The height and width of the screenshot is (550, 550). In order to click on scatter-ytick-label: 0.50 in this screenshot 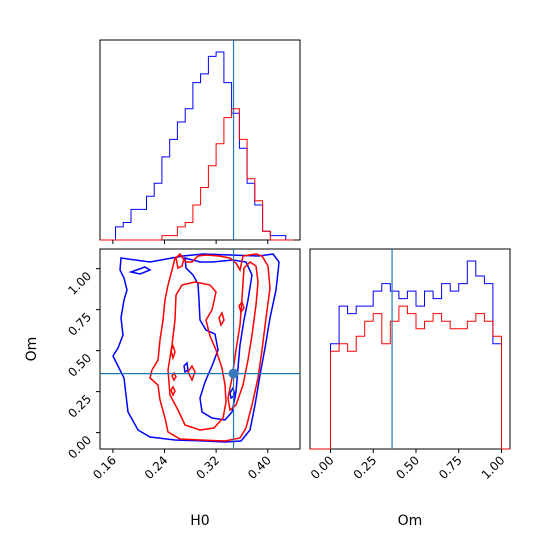, I will do `click(79, 365)`.